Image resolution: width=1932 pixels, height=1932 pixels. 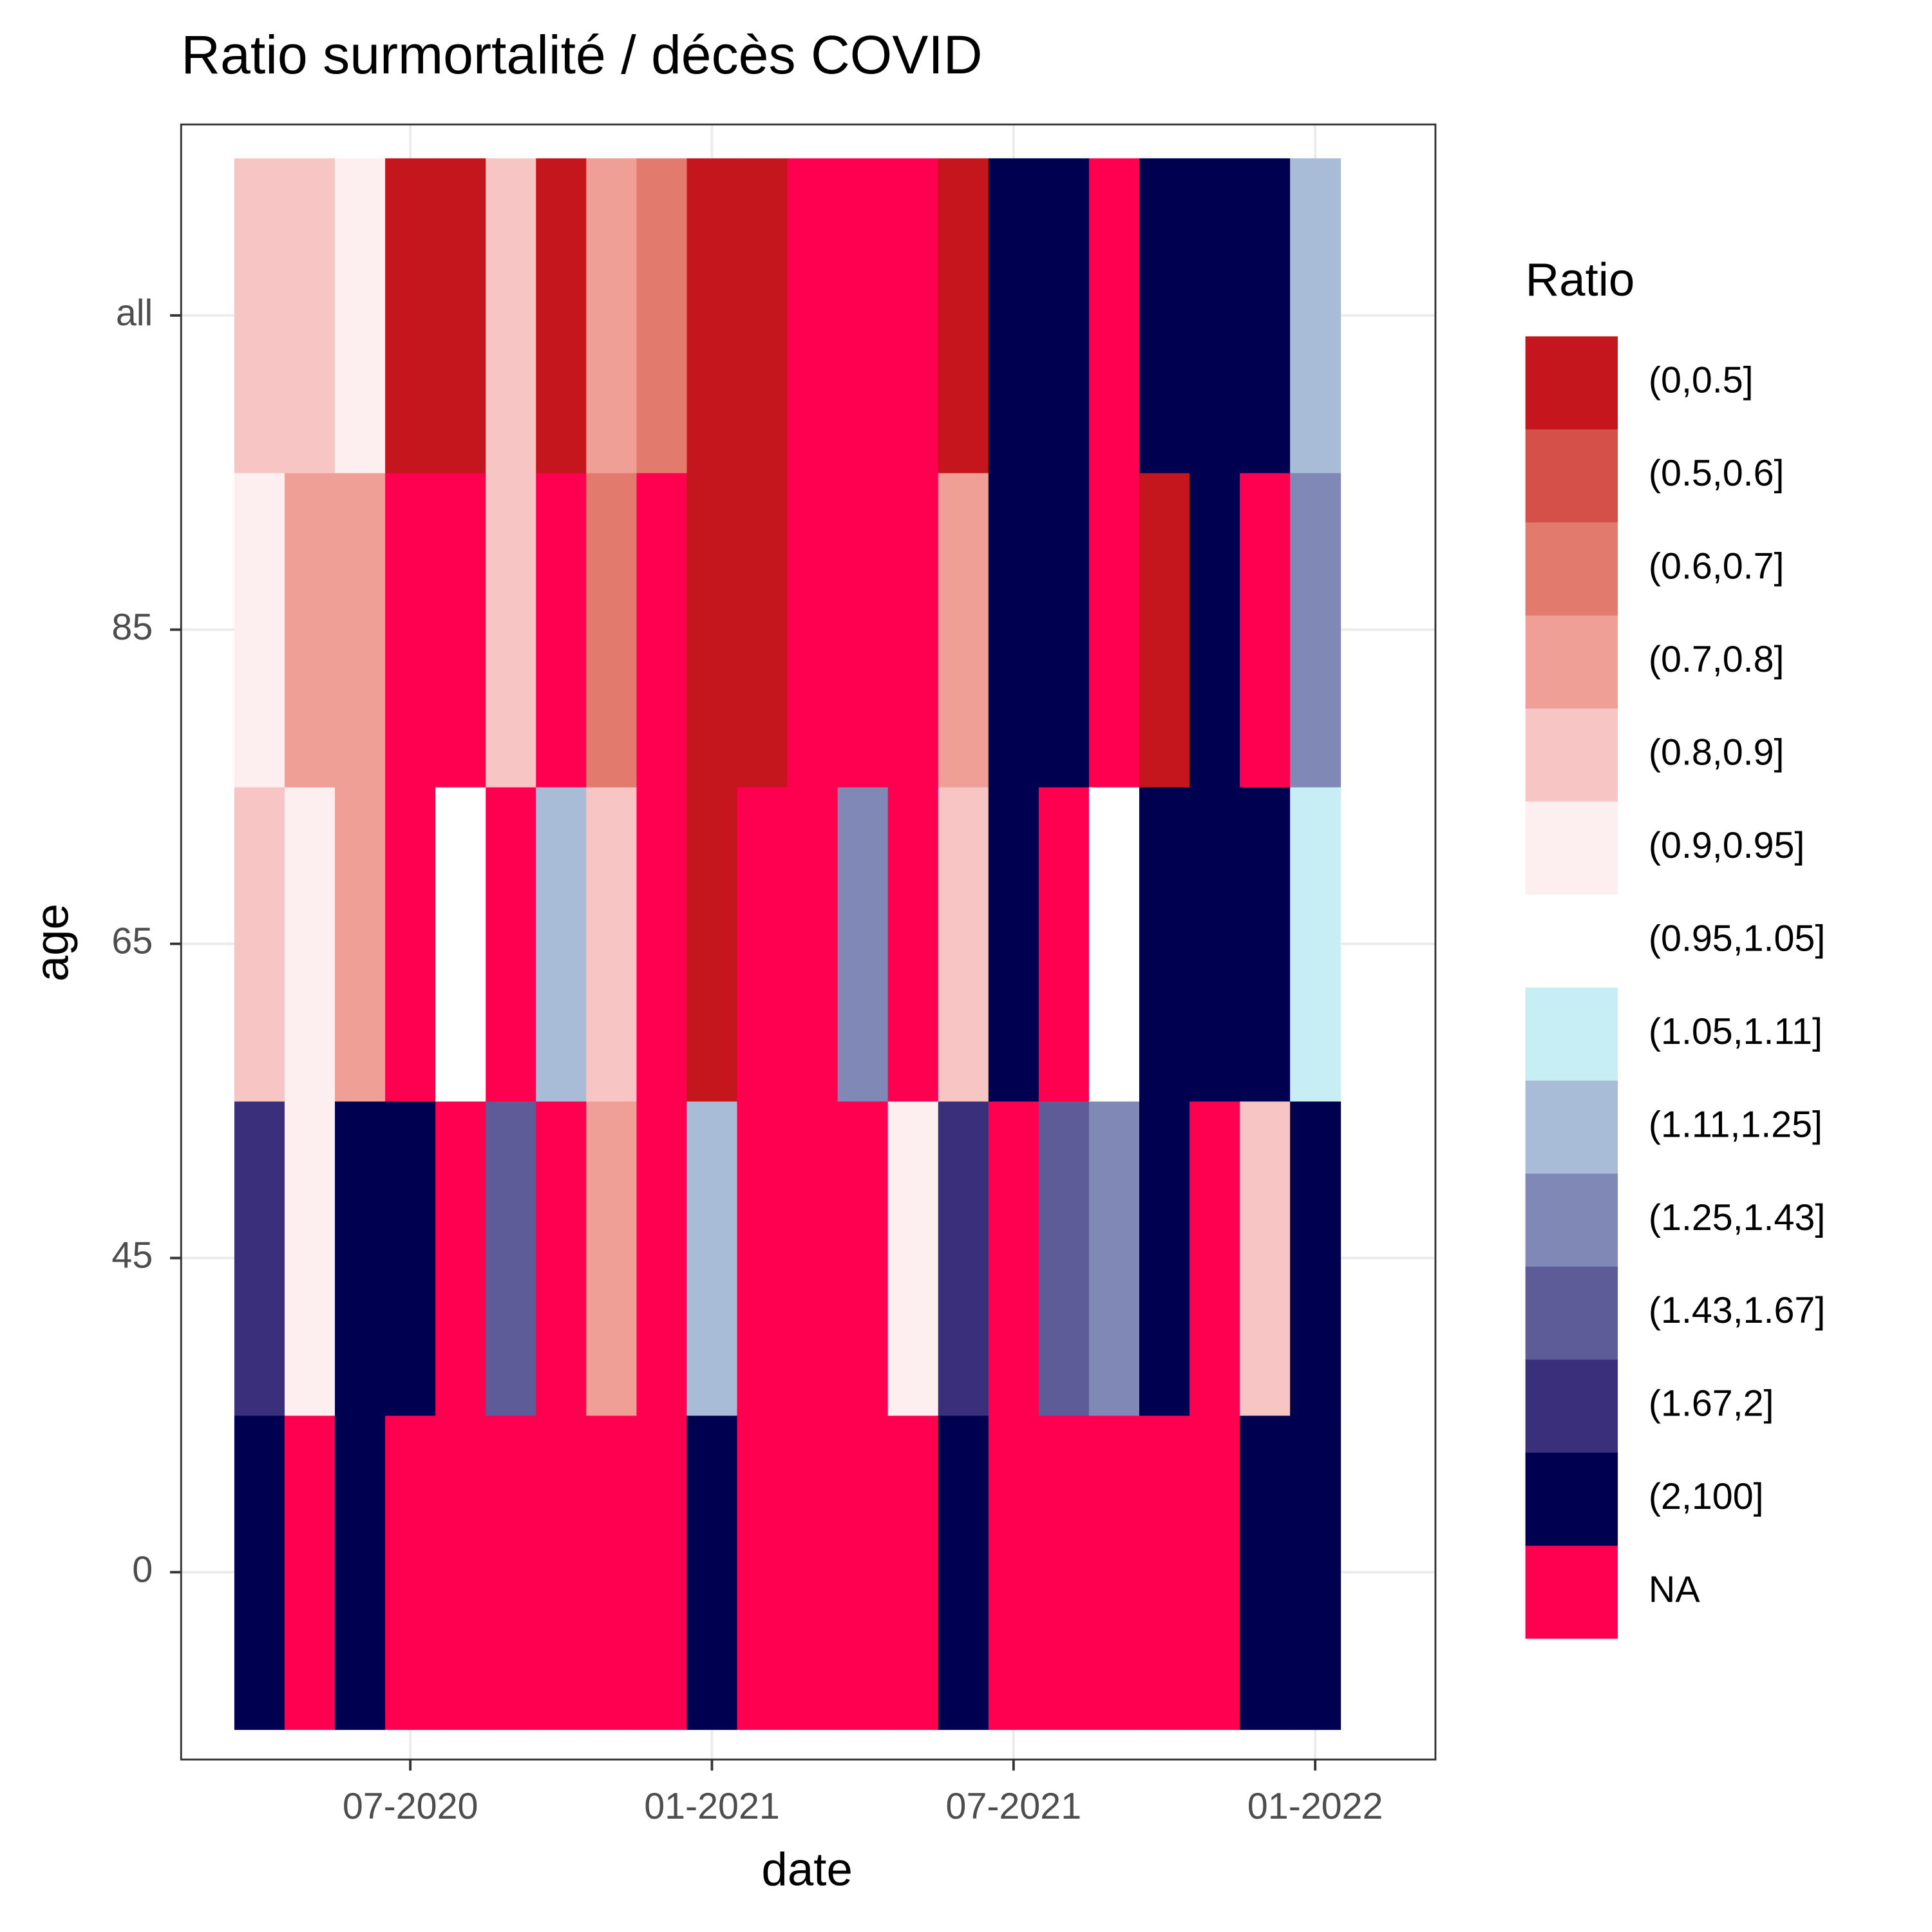 I want to click on legend-label: (0.9,0.95], so click(x=1727, y=846).